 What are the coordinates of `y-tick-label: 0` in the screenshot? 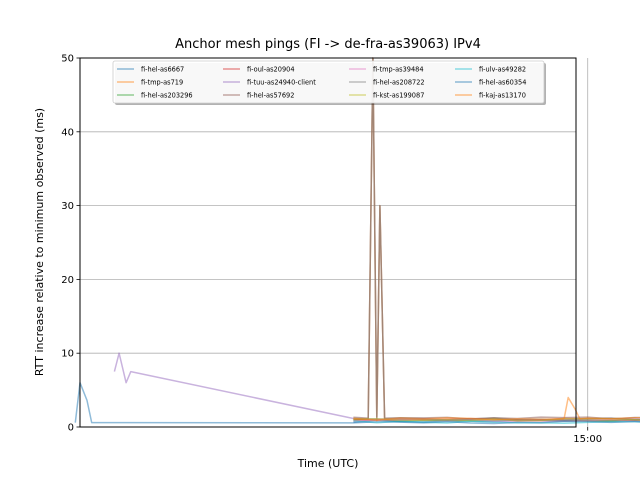 It's located at (71, 428).